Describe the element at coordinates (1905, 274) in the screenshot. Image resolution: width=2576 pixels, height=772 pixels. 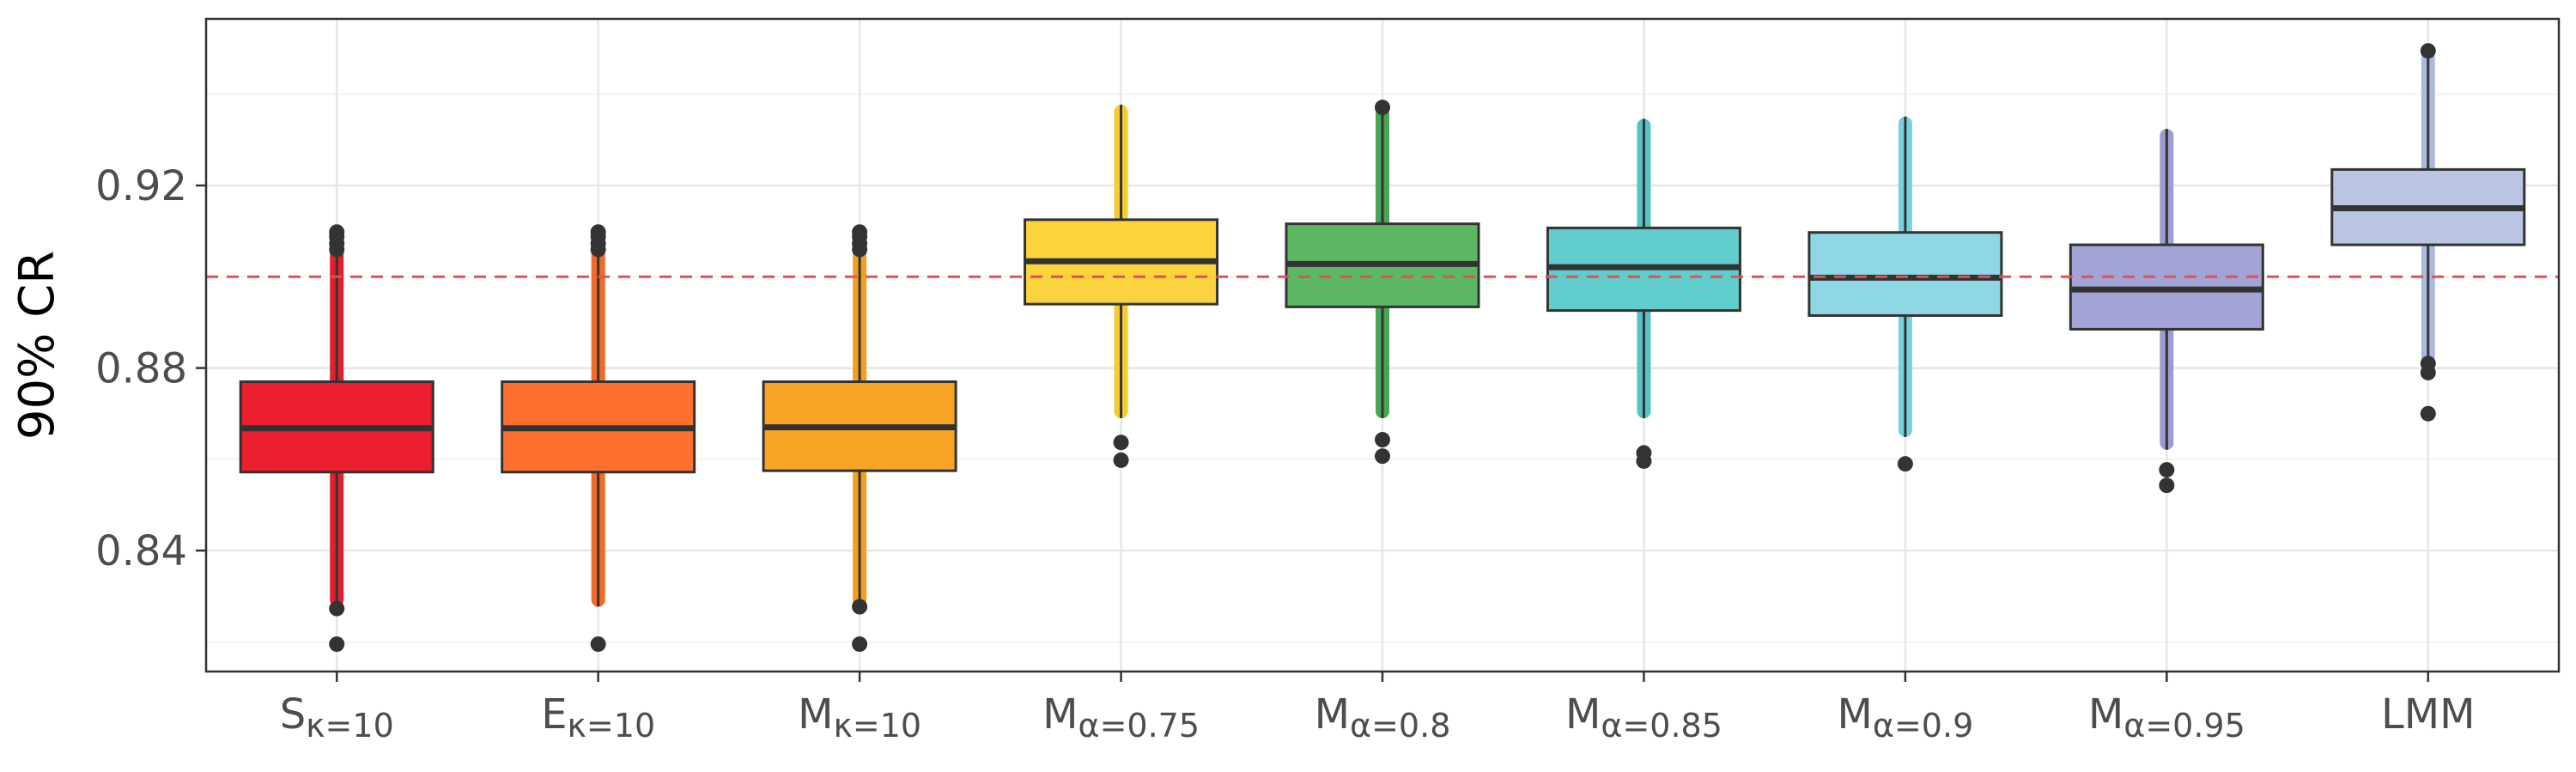
I see `box` at that location.